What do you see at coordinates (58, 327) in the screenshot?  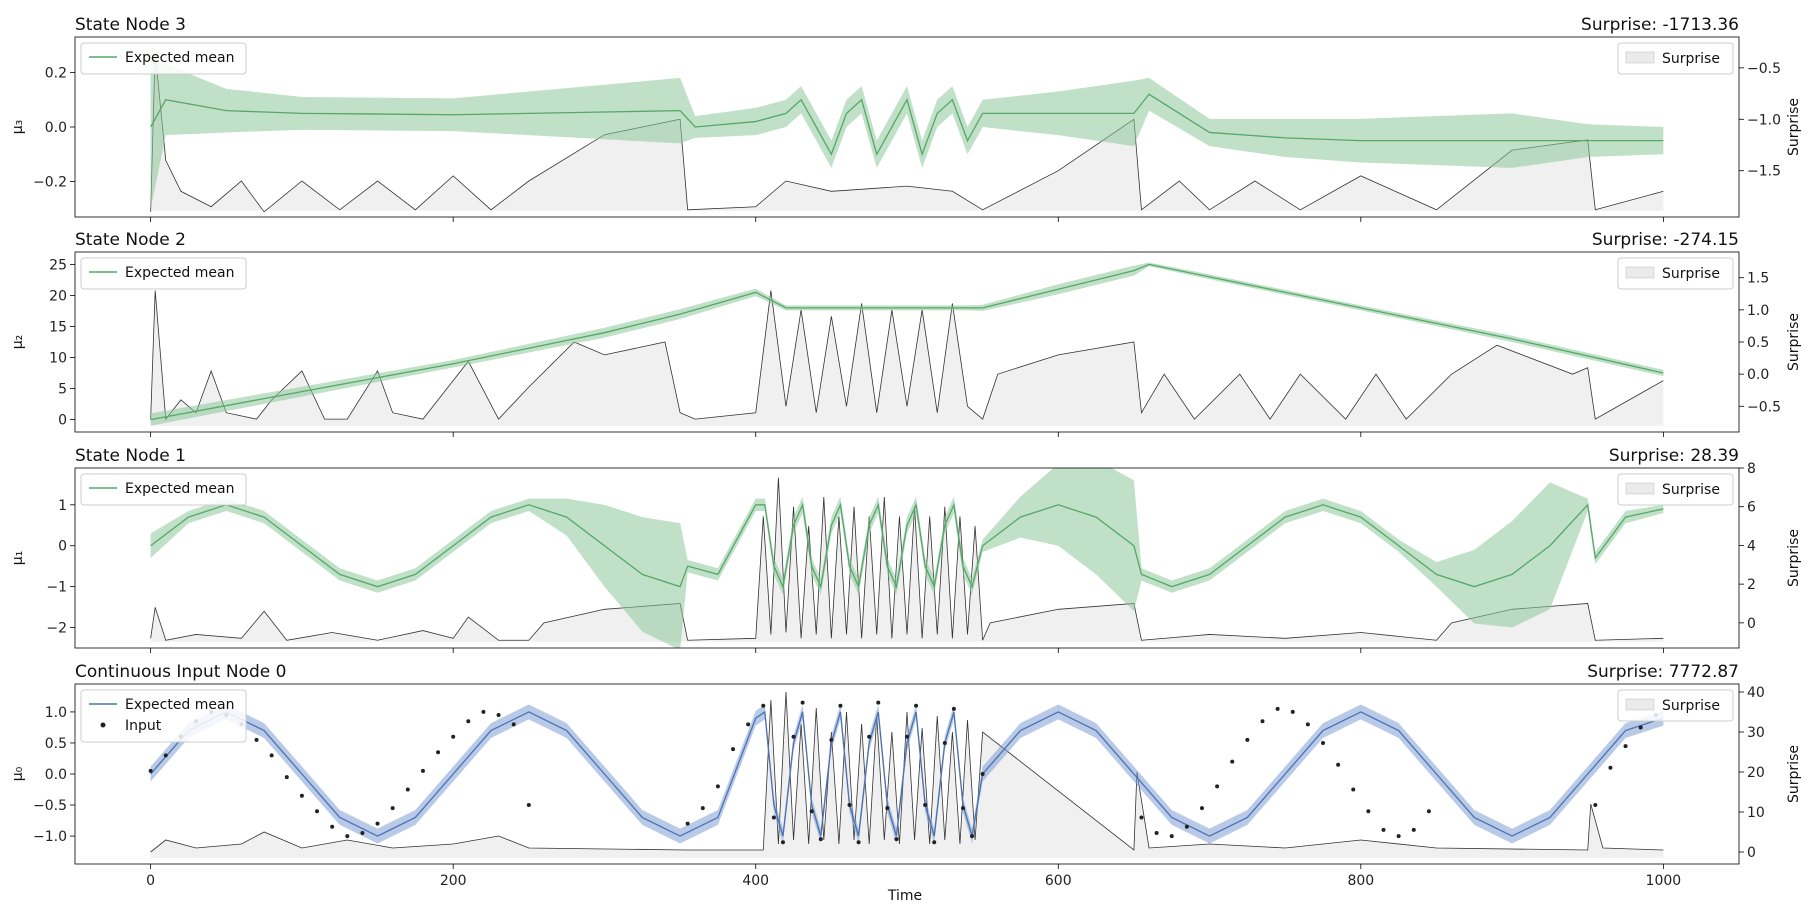 I see `y-tick-label: 15` at bounding box center [58, 327].